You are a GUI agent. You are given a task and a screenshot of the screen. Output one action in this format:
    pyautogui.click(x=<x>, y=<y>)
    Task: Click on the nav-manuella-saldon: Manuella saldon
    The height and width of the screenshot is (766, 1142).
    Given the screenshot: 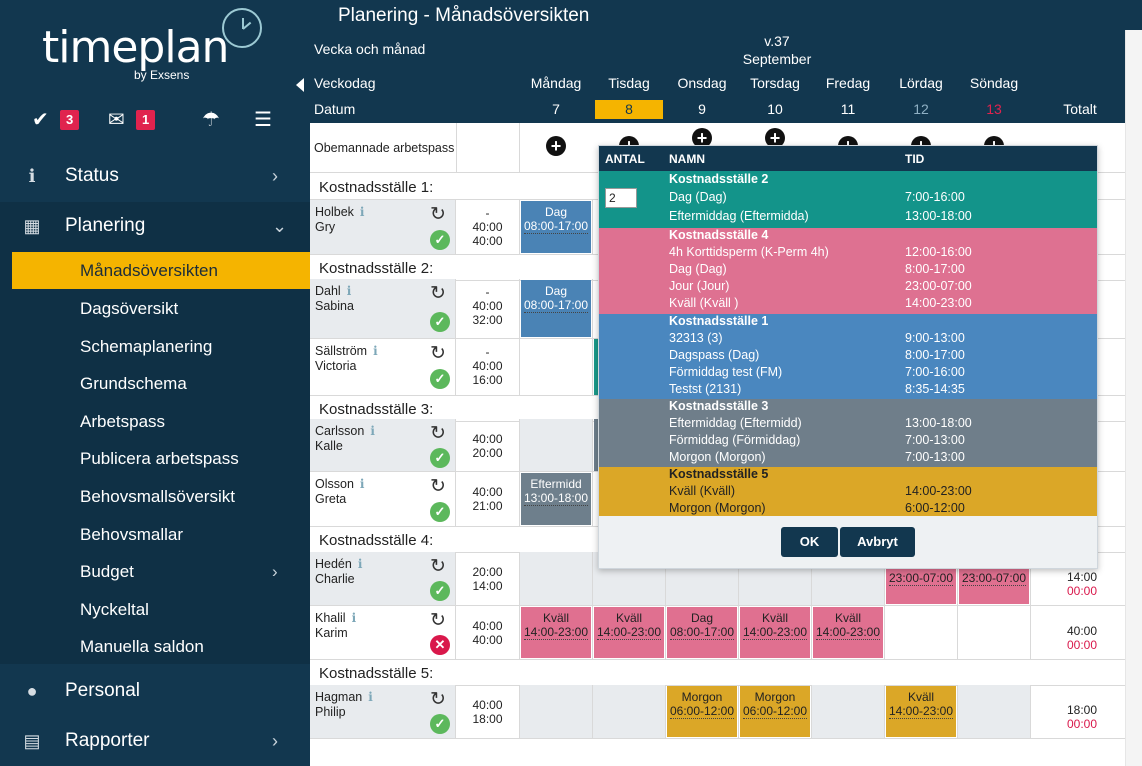 What is the action you would take?
    pyautogui.click(x=161, y=646)
    